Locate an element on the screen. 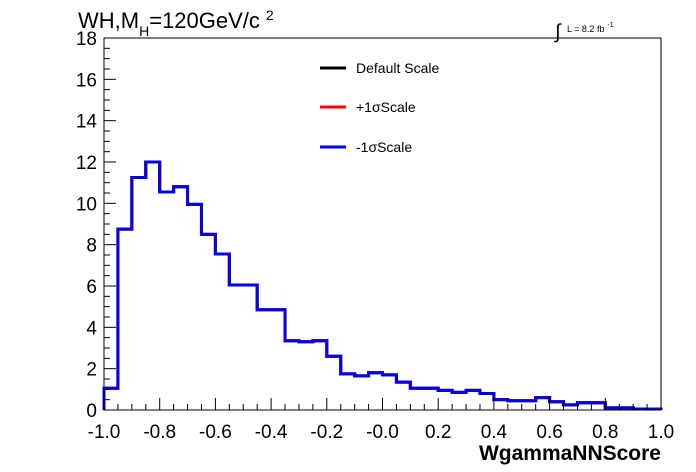  x-tick-label: -0.2 is located at coordinates (326, 432).